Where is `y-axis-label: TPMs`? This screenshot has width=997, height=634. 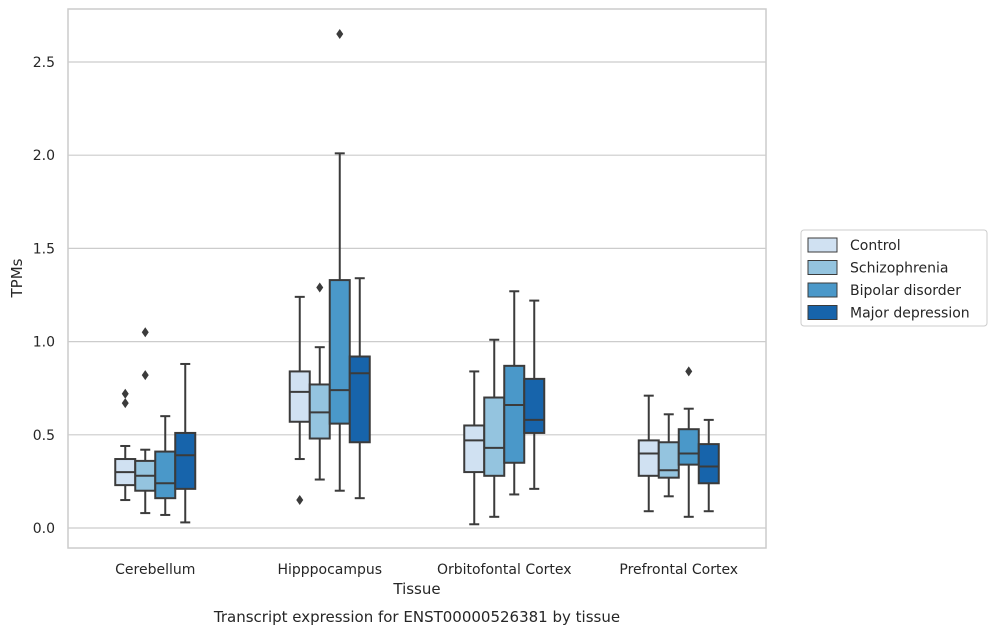 y-axis-label: TPMs is located at coordinates (17, 278).